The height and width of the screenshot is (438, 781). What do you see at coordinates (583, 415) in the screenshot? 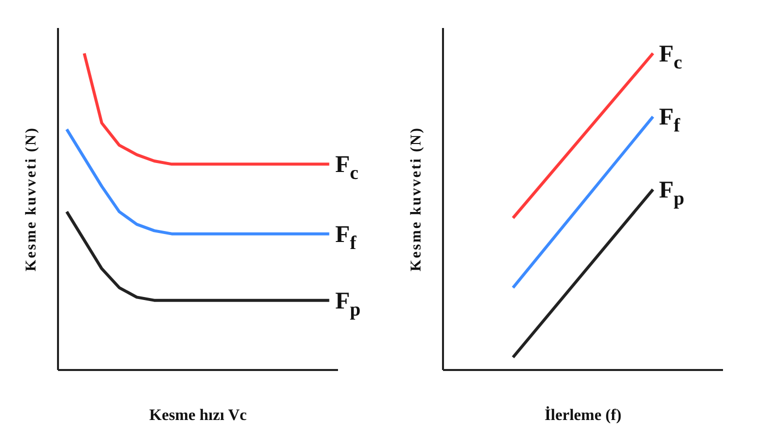
I see `x-axis-title: İlerleme (f)` at bounding box center [583, 415].